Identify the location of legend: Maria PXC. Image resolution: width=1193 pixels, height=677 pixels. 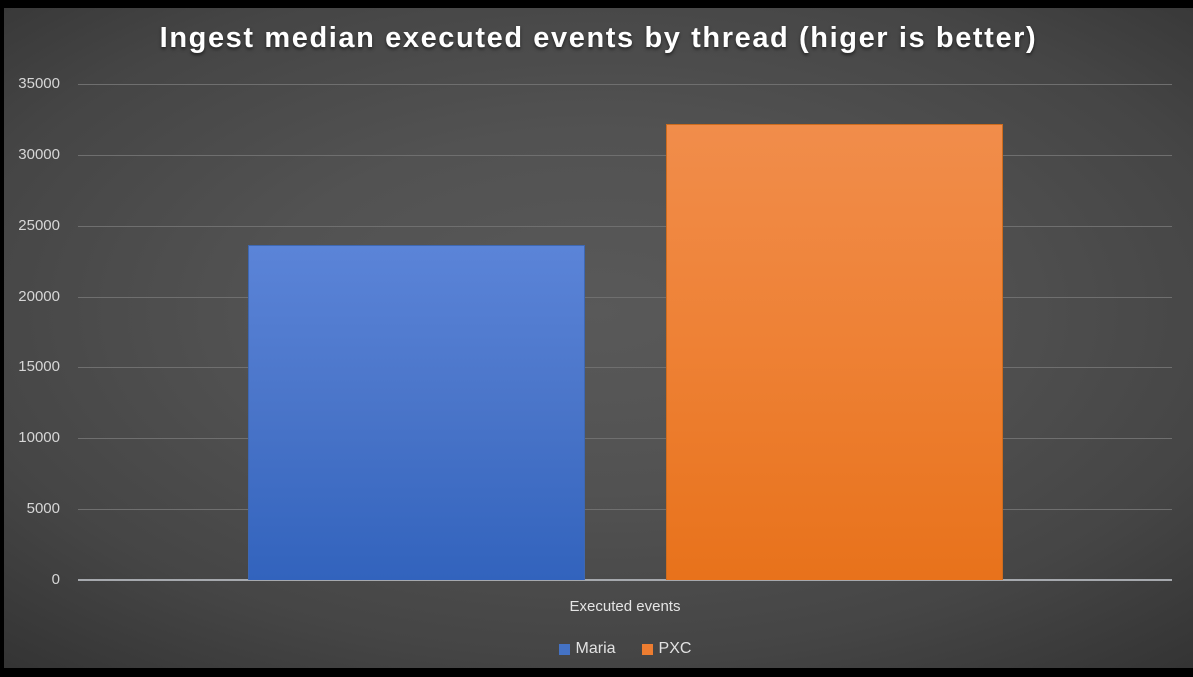
(625, 649).